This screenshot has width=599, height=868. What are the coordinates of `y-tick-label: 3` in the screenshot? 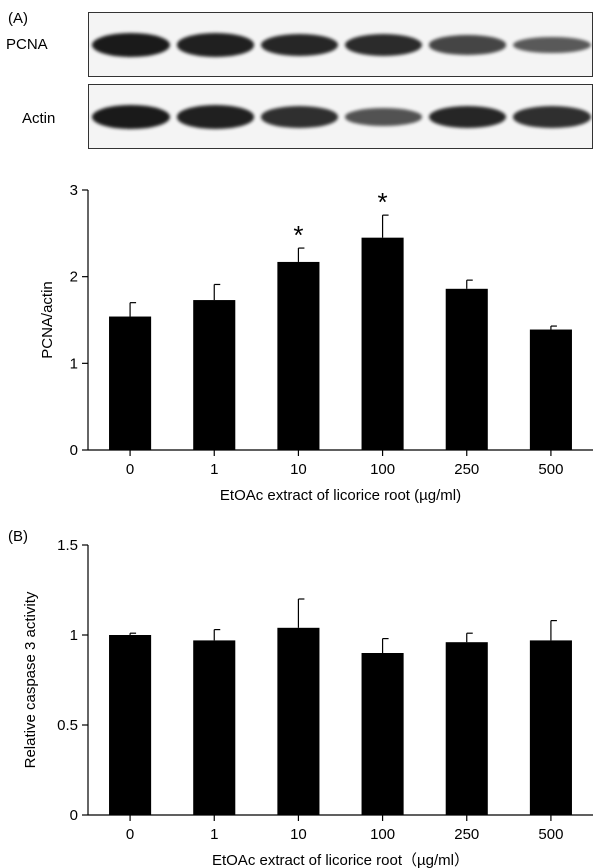 It's located at (74, 190).